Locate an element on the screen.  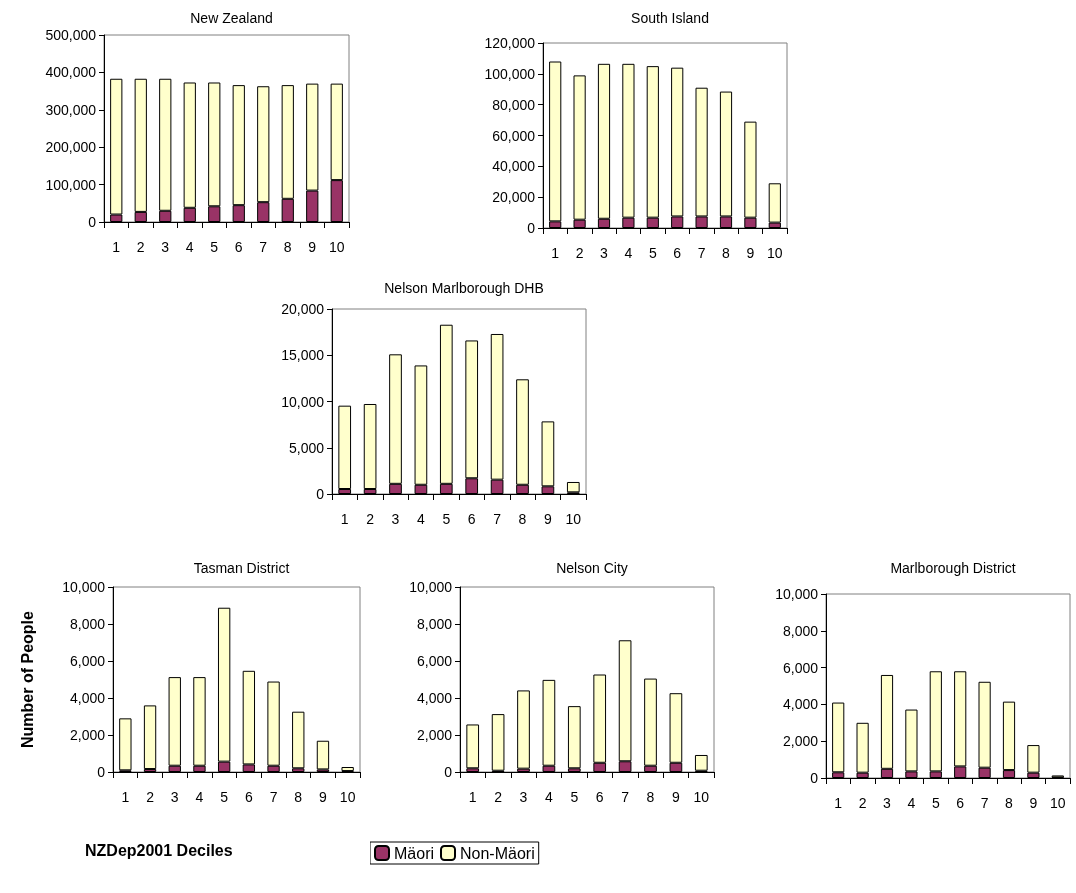
y-tick-label: 80,000 is located at coordinates (514, 104).